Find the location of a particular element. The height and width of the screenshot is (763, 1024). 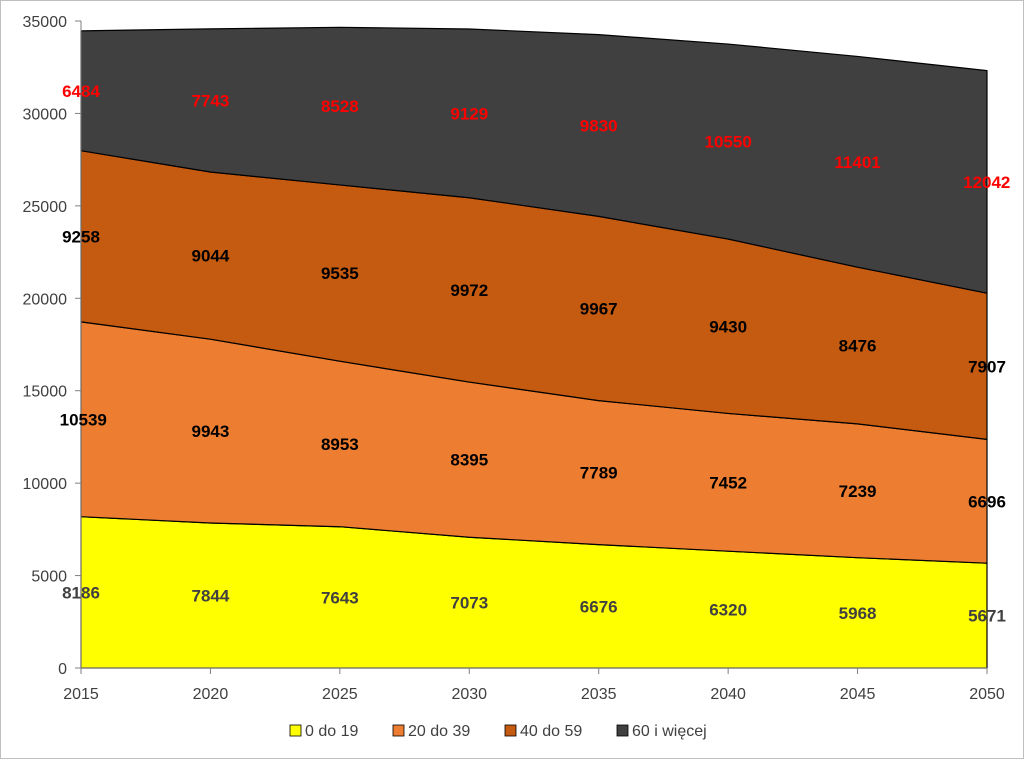

data-label: 10550 is located at coordinates (728, 142).